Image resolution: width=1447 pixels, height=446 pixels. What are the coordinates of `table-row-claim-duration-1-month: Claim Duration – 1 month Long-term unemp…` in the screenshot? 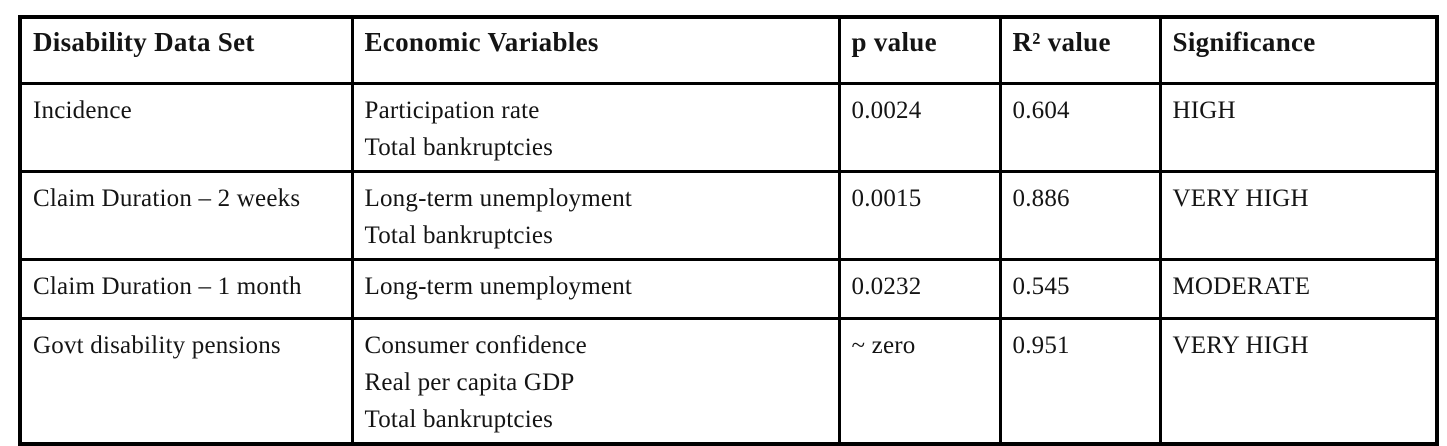 It's located at (728, 288).